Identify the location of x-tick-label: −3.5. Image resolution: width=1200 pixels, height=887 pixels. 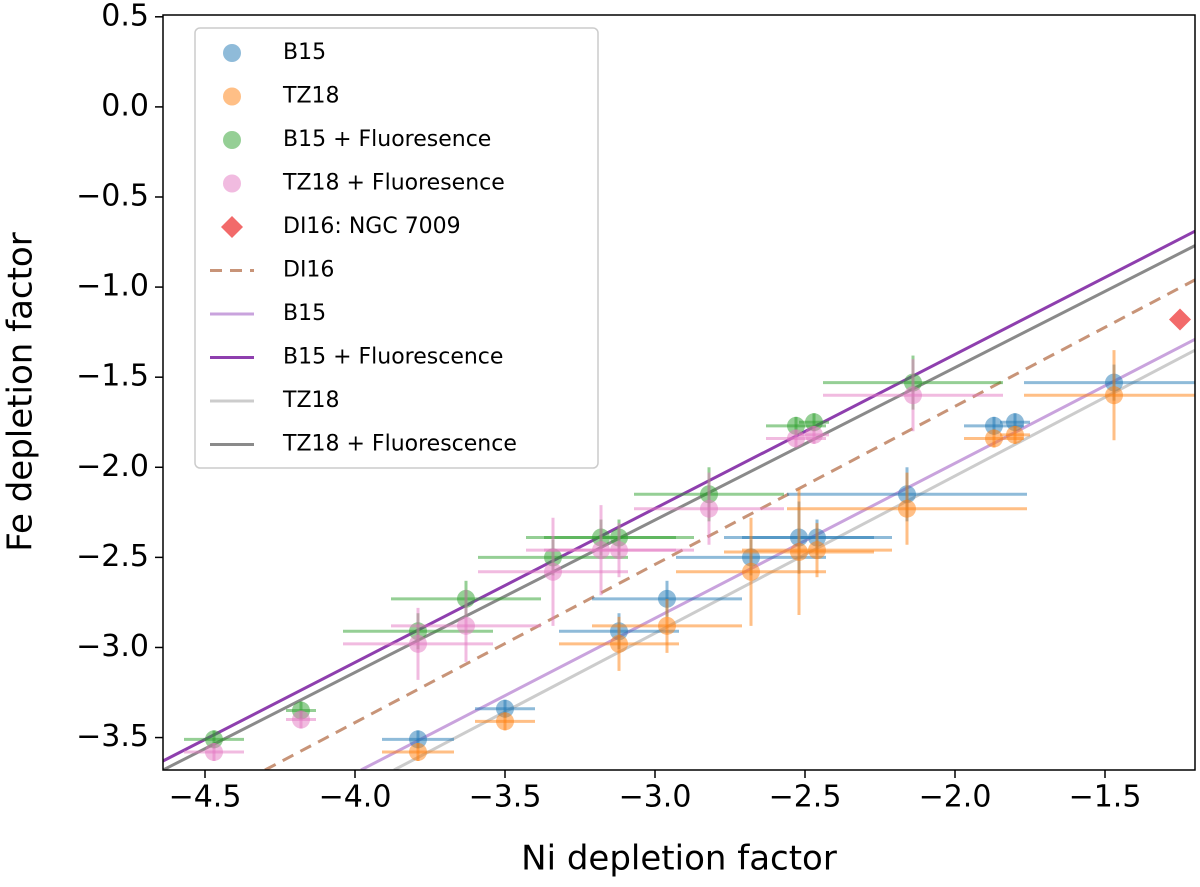
(505, 797).